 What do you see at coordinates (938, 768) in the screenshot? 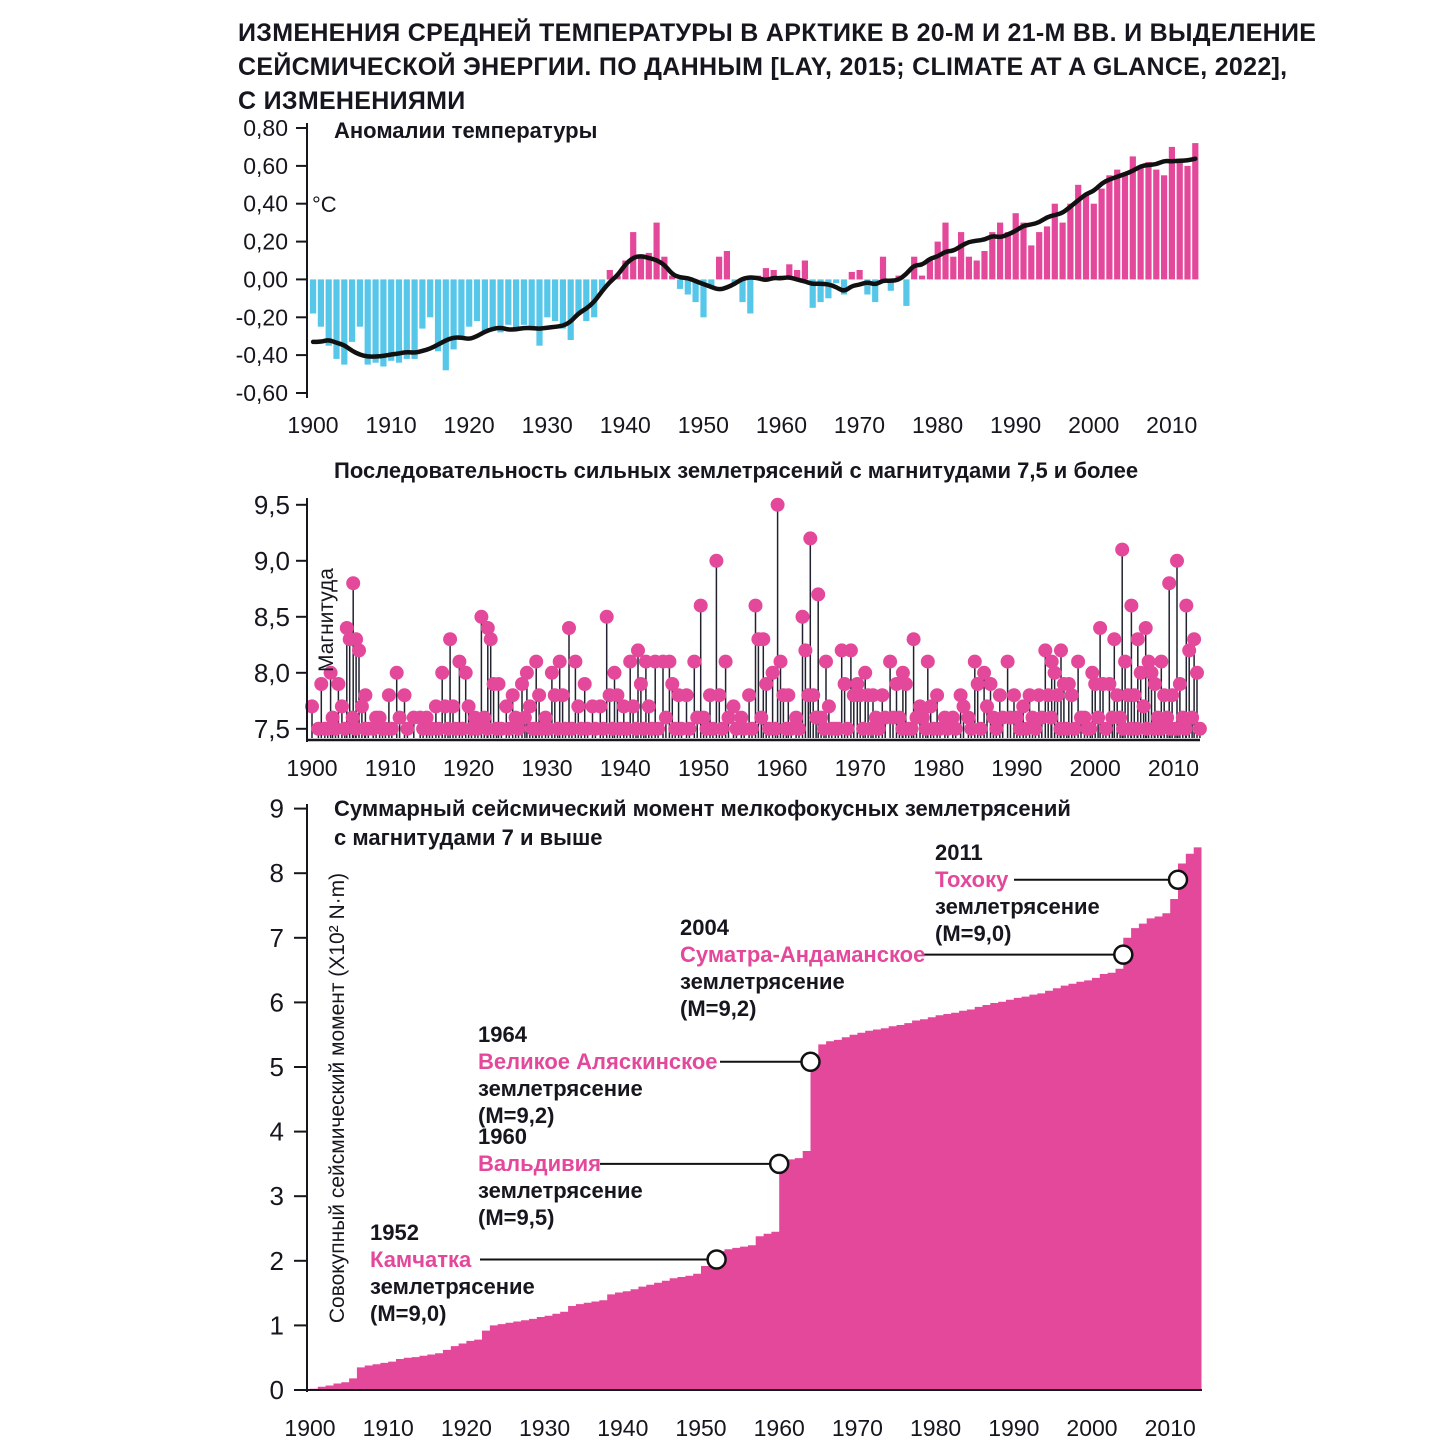
I see `tick-label: 1980` at bounding box center [938, 768].